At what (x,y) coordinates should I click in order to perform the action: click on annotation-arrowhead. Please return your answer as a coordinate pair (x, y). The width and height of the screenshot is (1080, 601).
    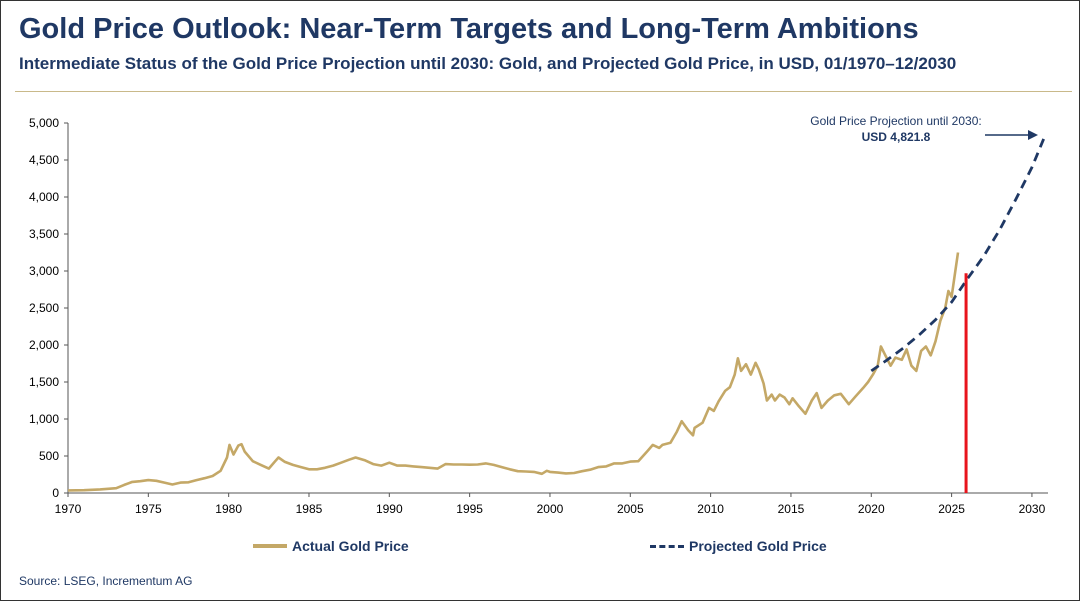
    Looking at the image, I should click on (1033, 135).